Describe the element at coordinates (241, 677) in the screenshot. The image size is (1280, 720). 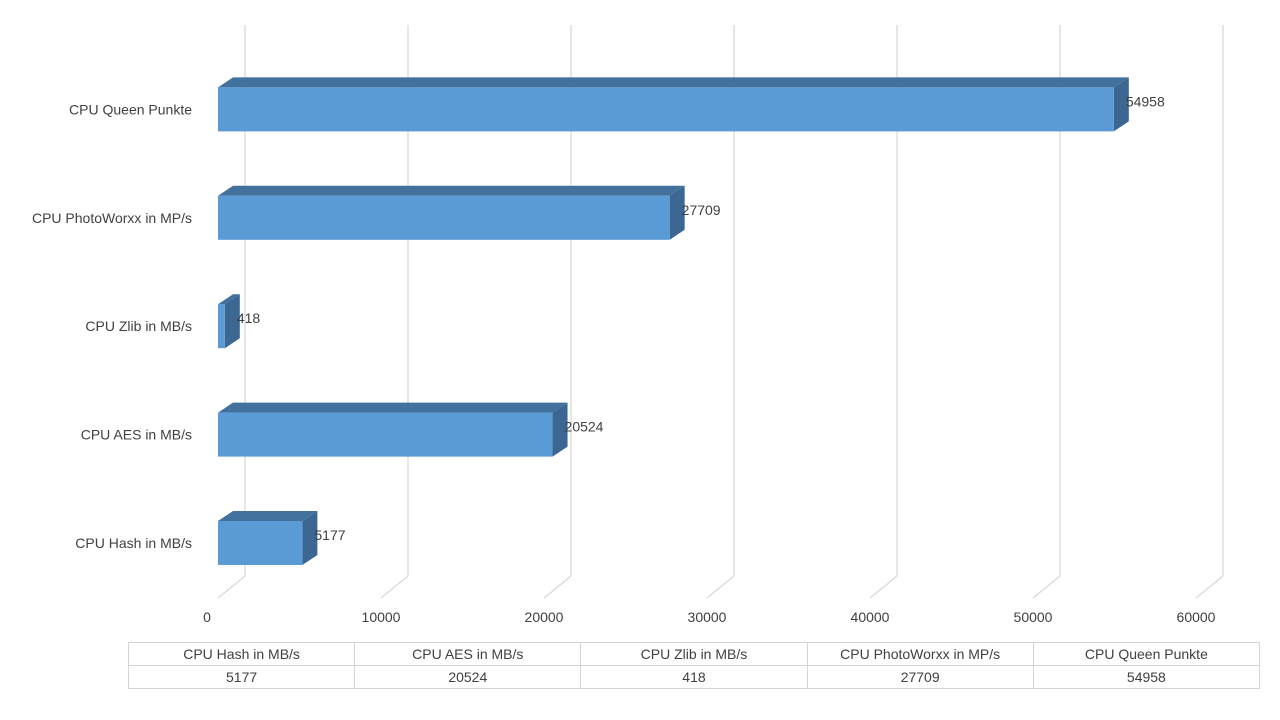
I see `data-table-value-cell: 5177` at that location.